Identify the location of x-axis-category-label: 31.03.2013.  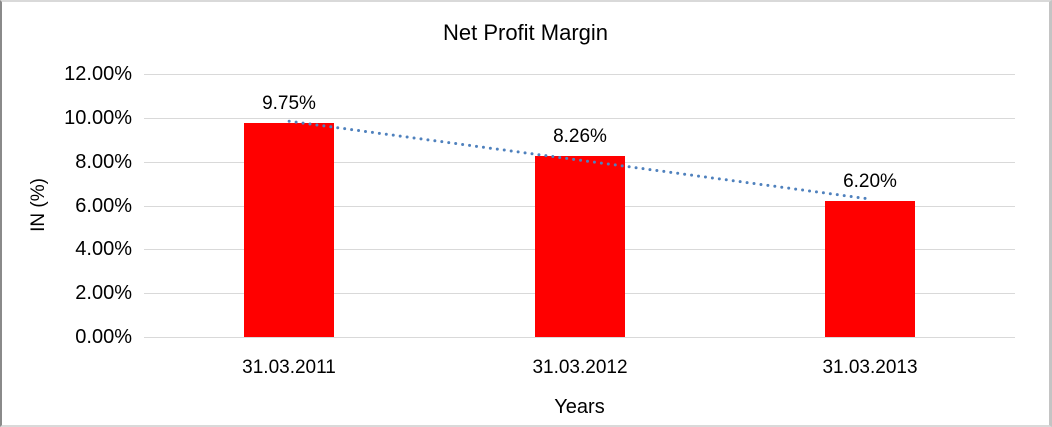
(870, 367).